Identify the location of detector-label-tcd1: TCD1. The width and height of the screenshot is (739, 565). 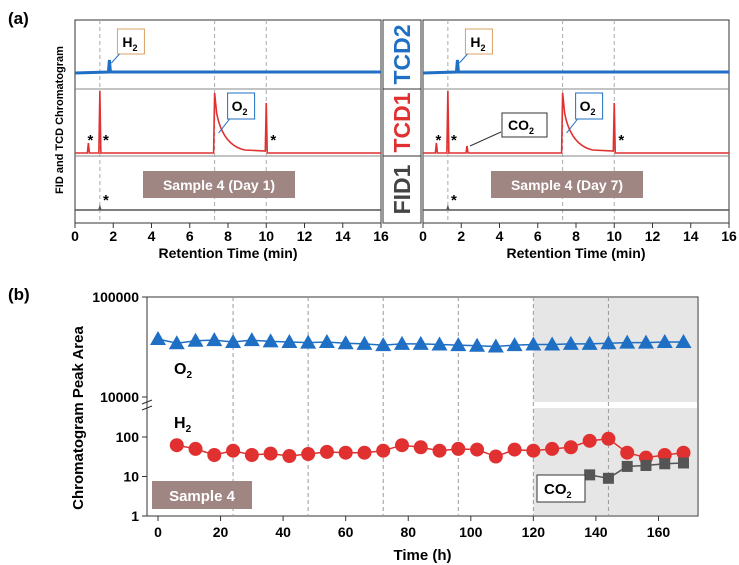
(402, 122).